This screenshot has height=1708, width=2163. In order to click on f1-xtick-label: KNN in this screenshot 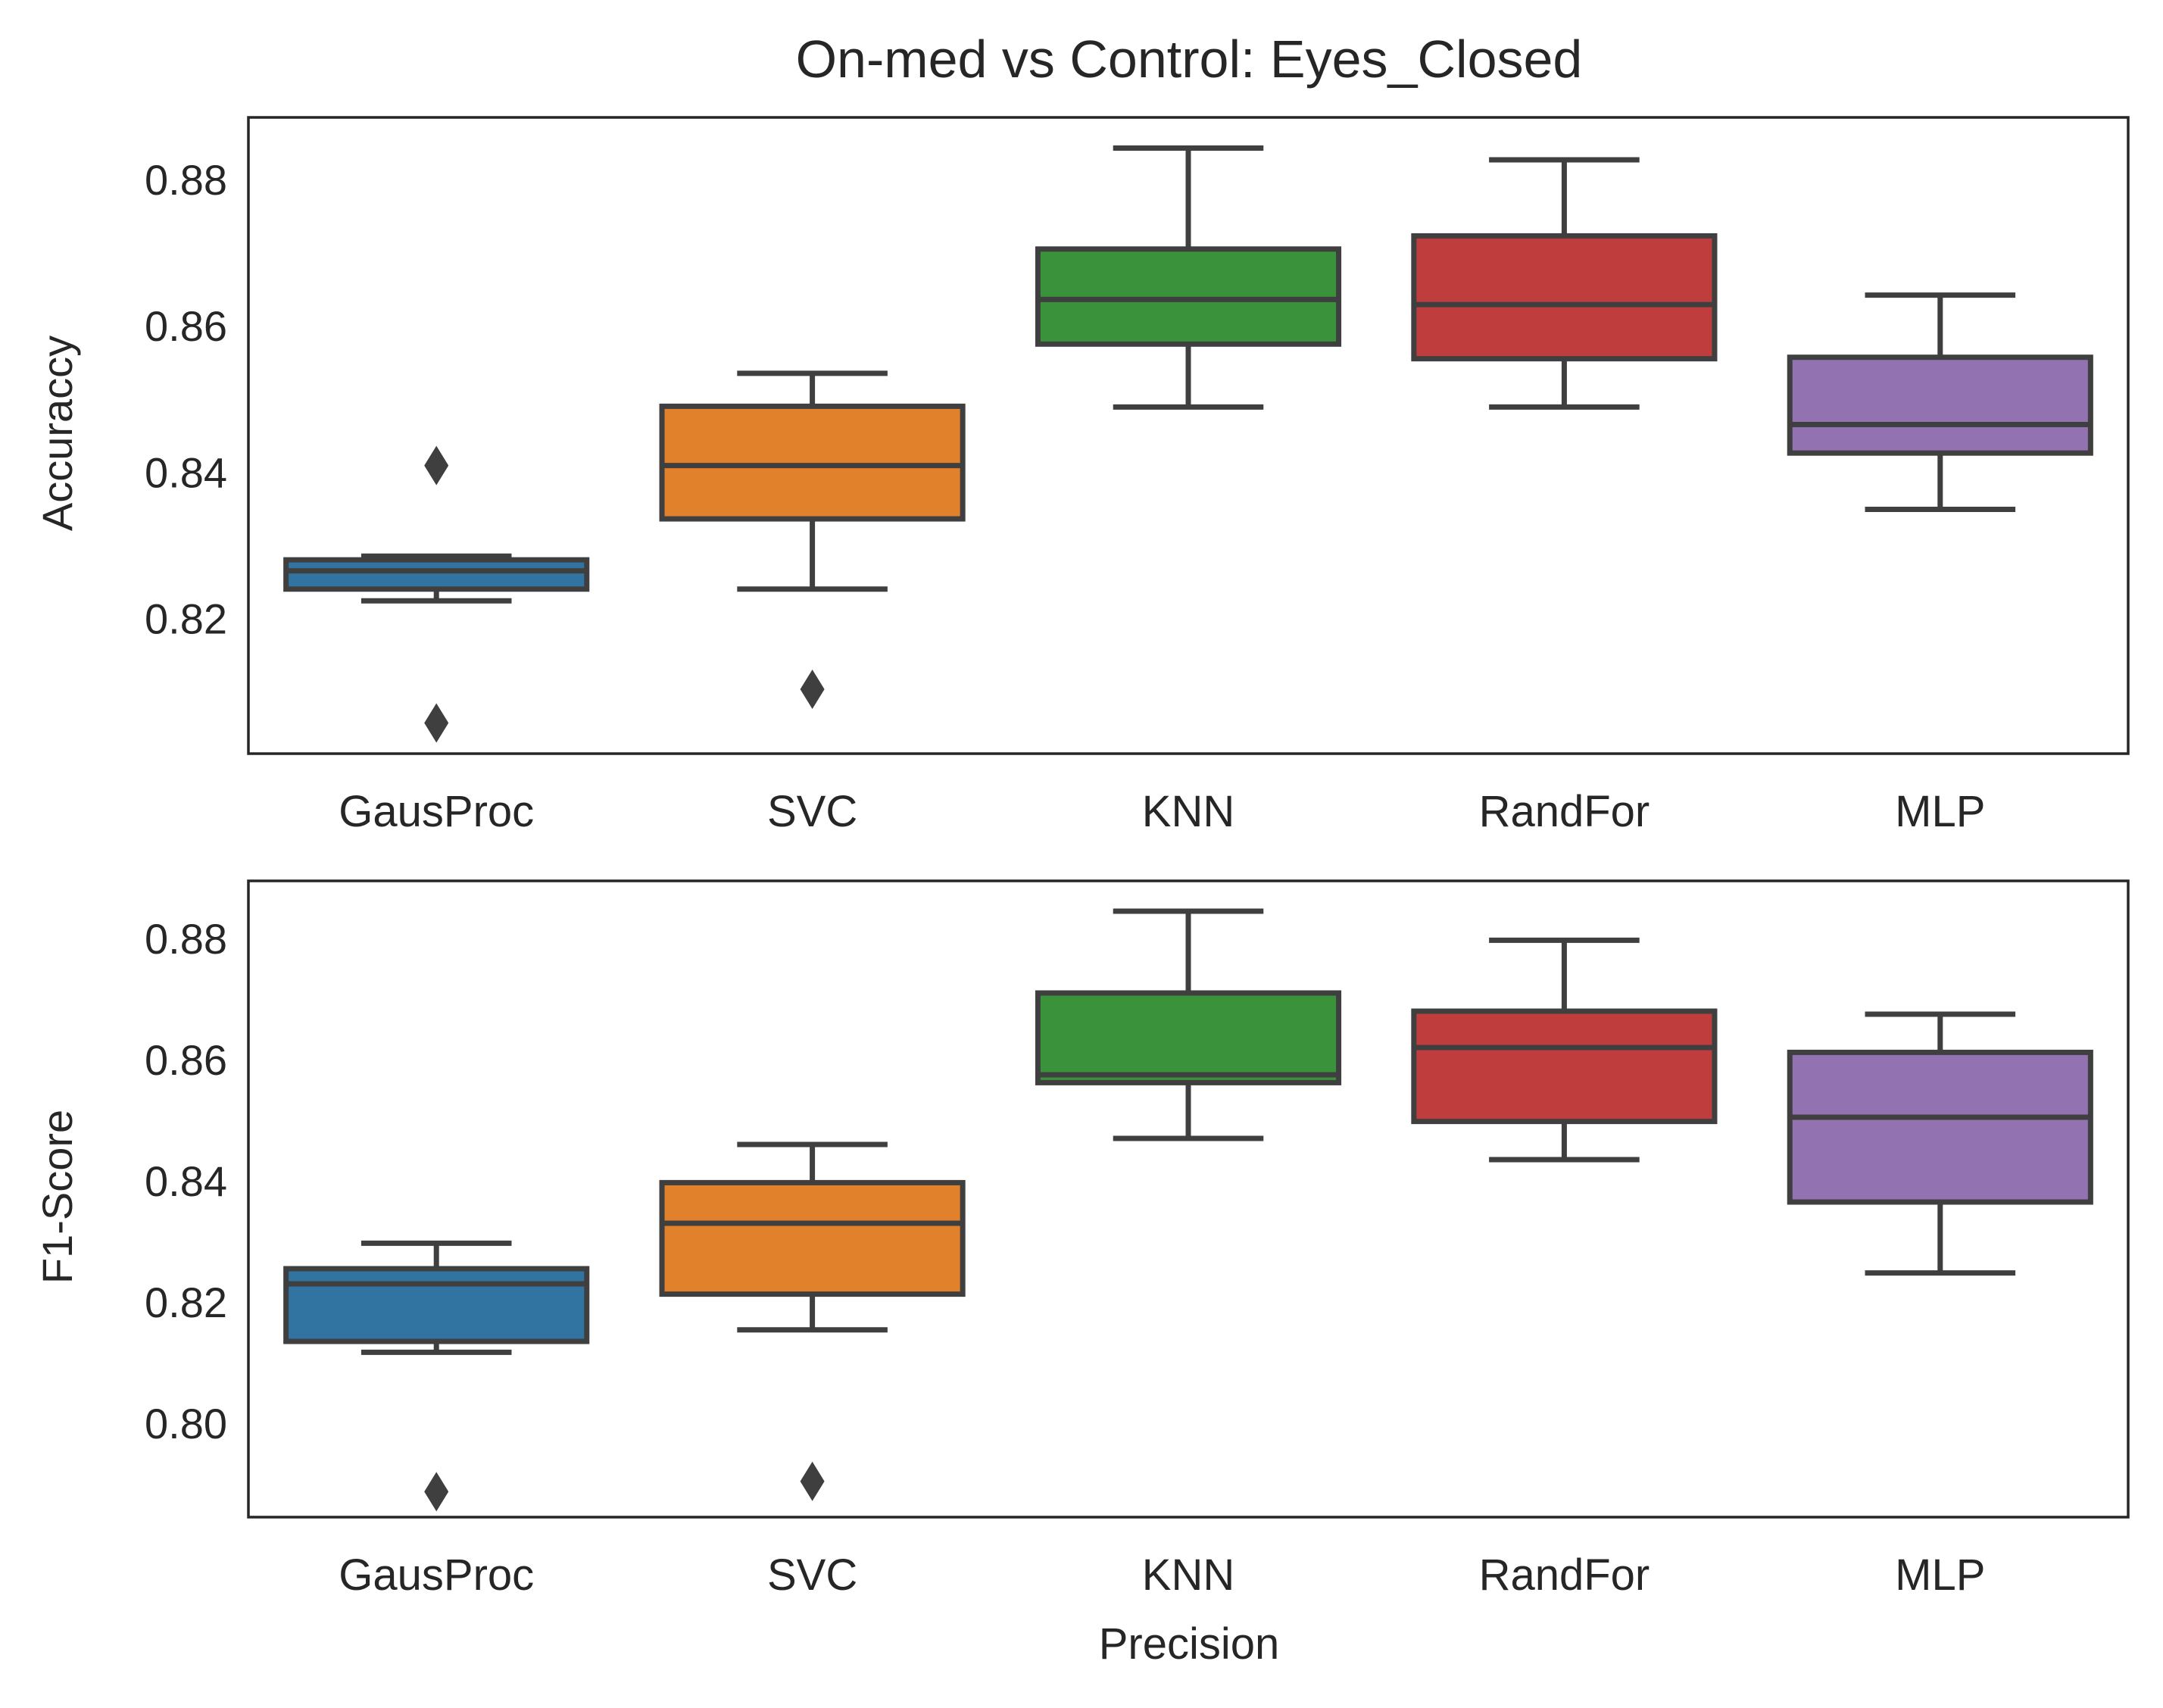, I will do `click(1188, 1575)`.